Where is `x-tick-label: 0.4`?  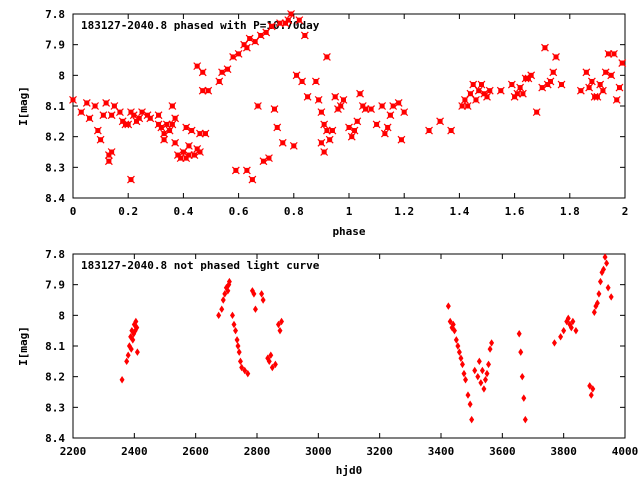 x-tick-label: 0.4 is located at coordinates (183, 211).